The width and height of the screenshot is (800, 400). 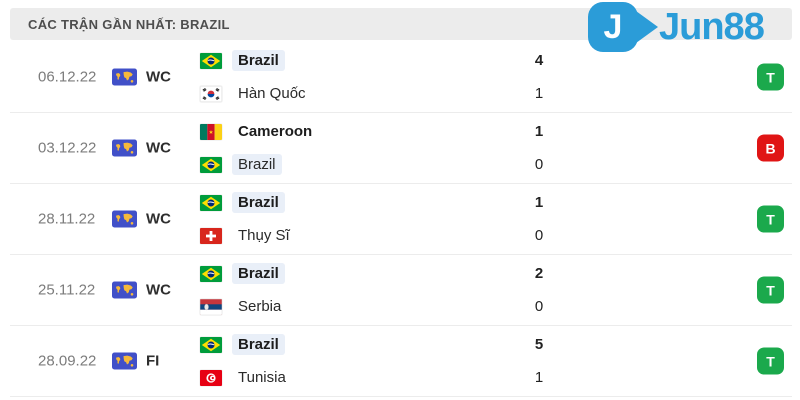 I want to click on section-title: CÁC TRẬN GẦN NHẤT: BRAZIL, so click(x=129, y=24).